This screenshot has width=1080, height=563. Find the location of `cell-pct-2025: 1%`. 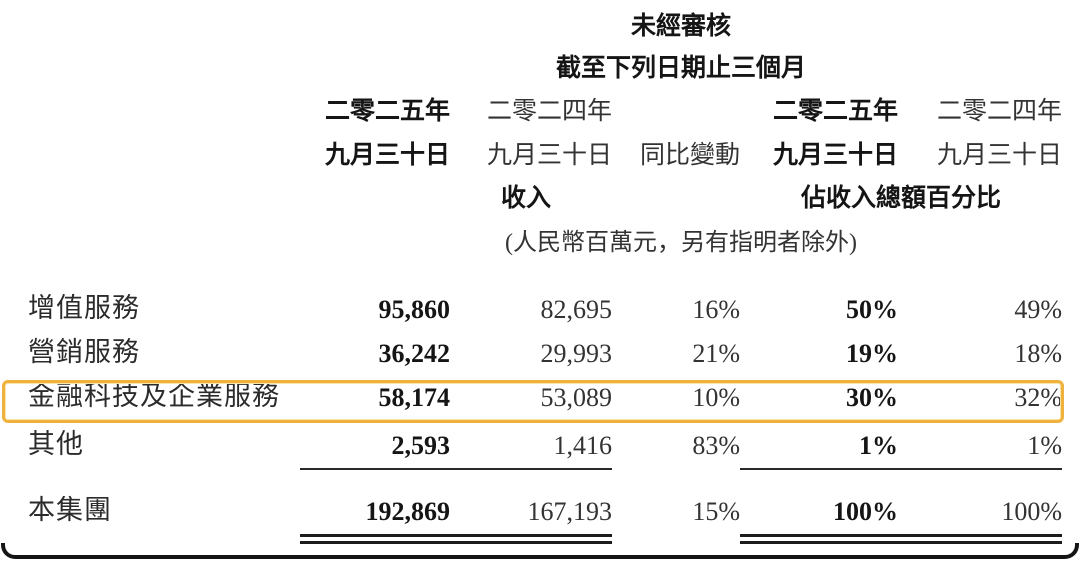

cell-pct-2025: 1% is located at coordinates (819, 447).